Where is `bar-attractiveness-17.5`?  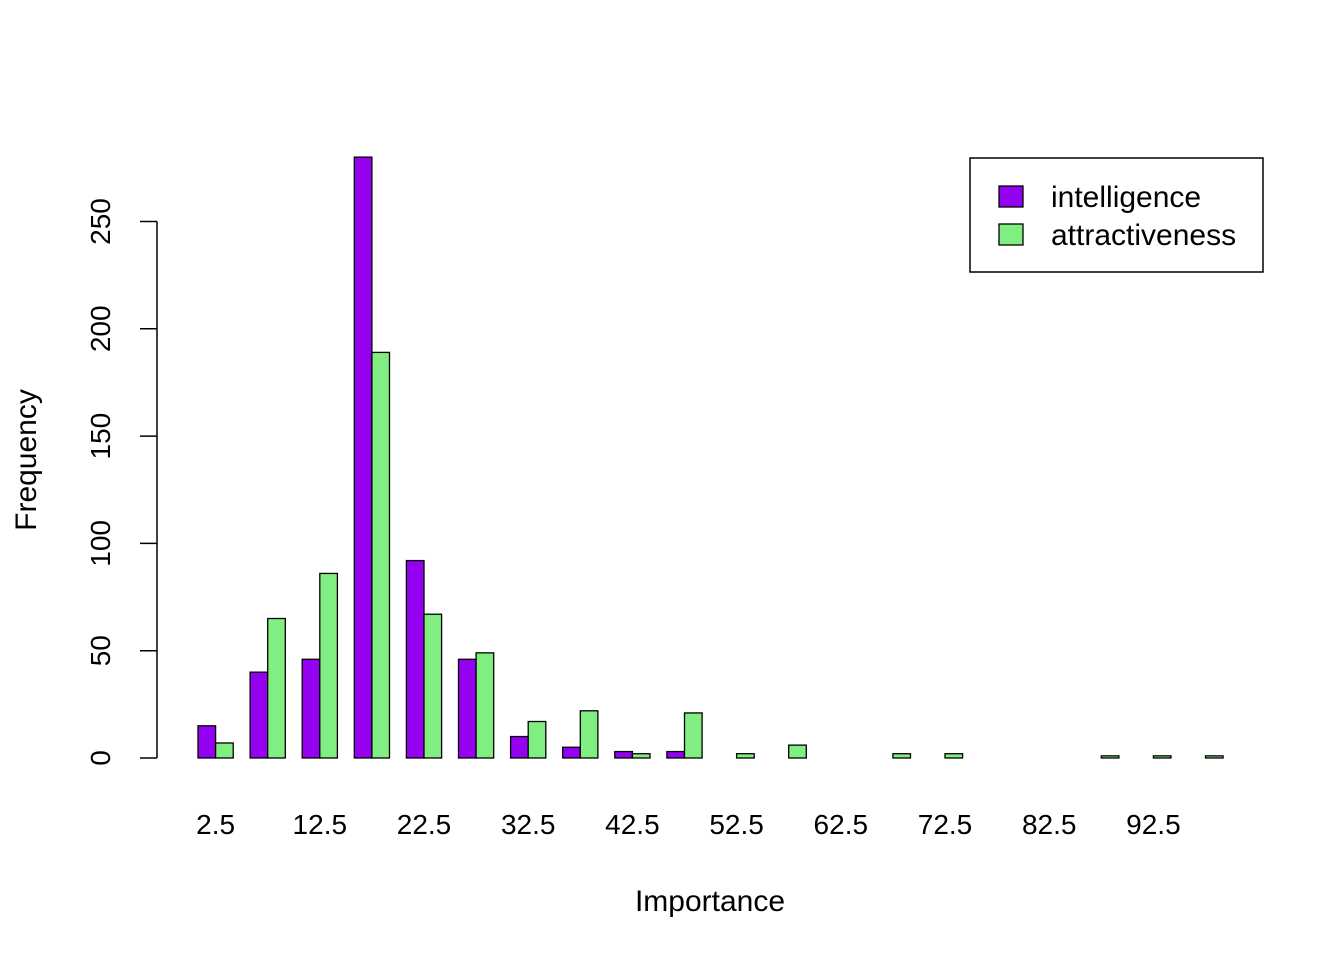
bar-attractiveness-17.5 is located at coordinates (381, 555).